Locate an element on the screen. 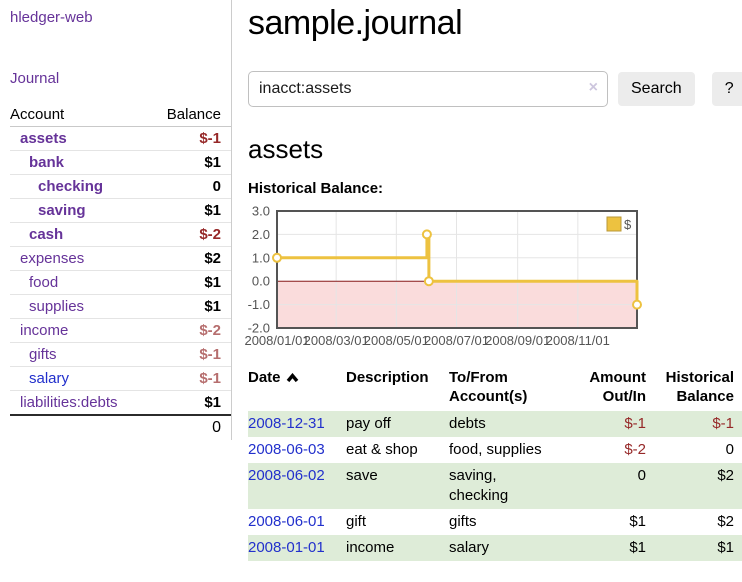 This screenshot has height=582, width=742. account-row-income: income $-2 is located at coordinates (120, 330).